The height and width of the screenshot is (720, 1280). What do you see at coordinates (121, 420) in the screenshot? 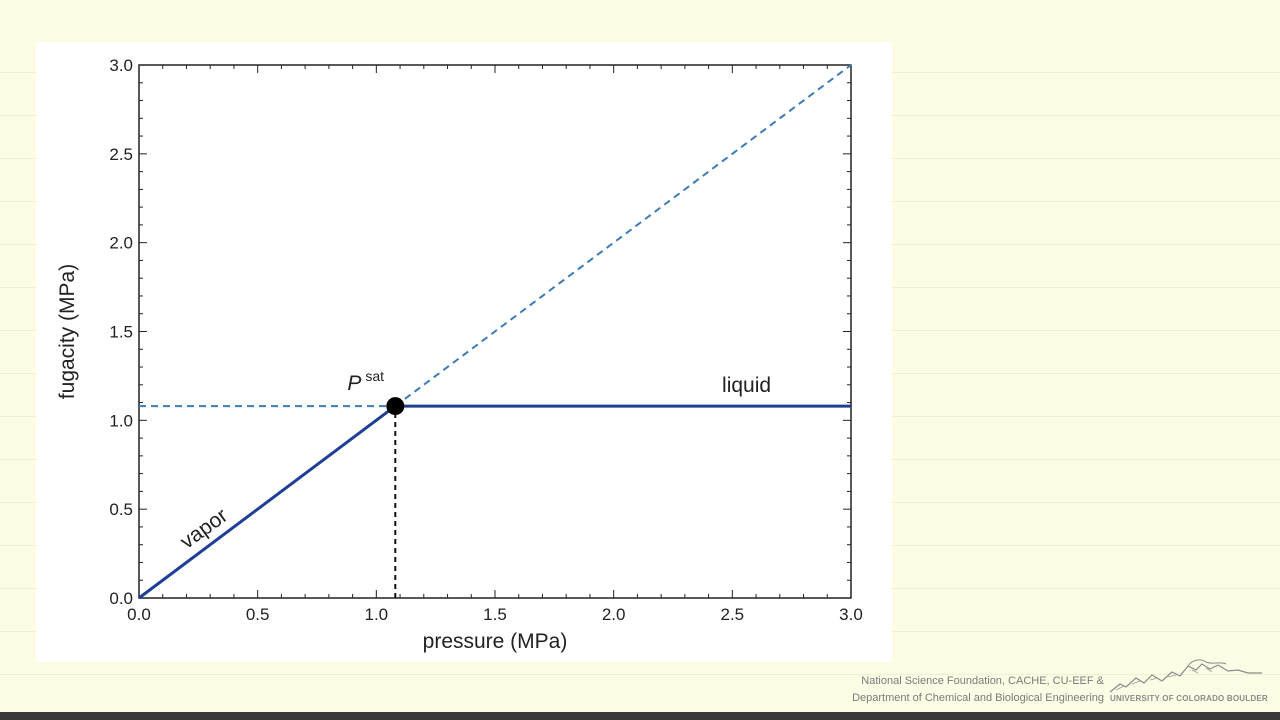
I see `y-tick-label: 1.0` at bounding box center [121, 420].